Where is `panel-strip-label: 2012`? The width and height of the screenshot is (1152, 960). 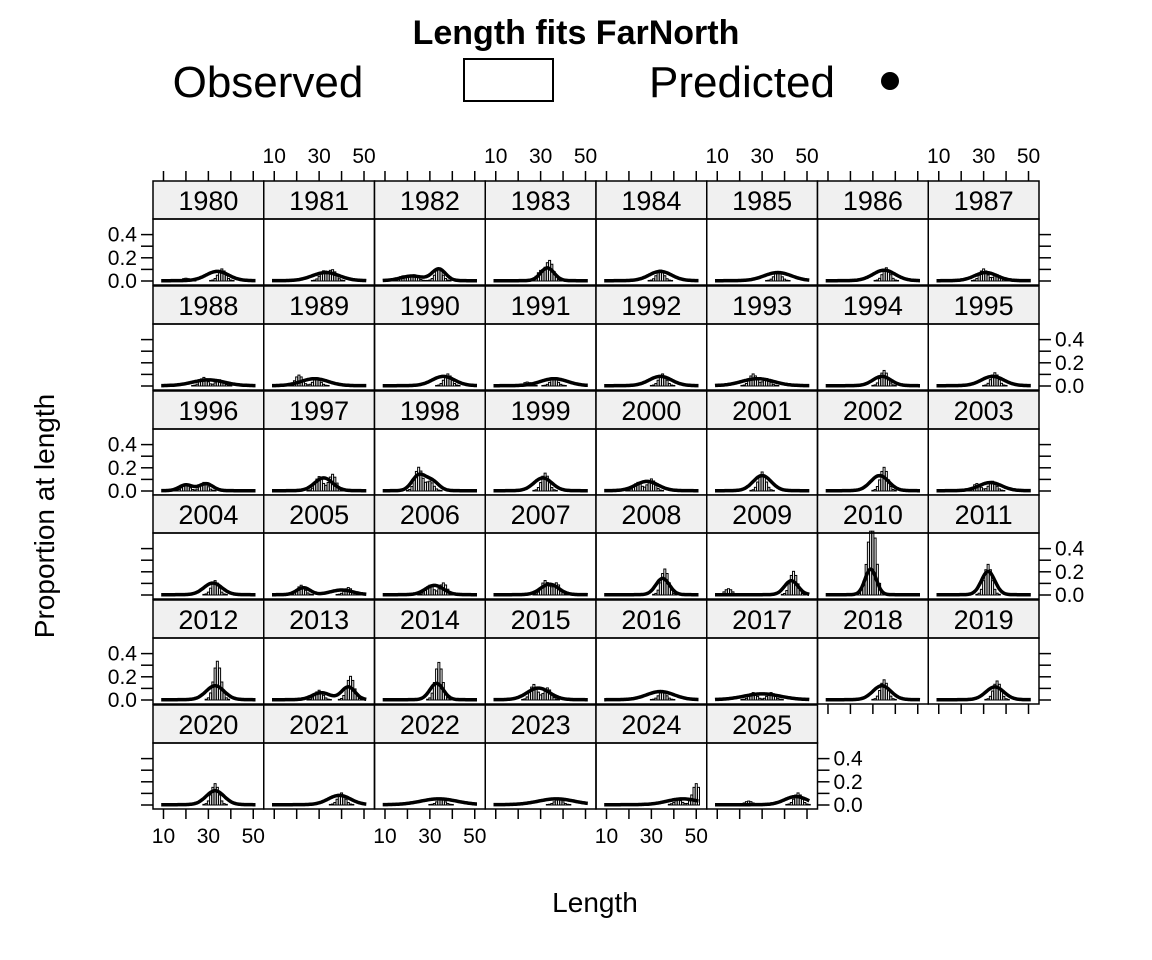
panel-strip-label: 2012 is located at coordinates (208, 620).